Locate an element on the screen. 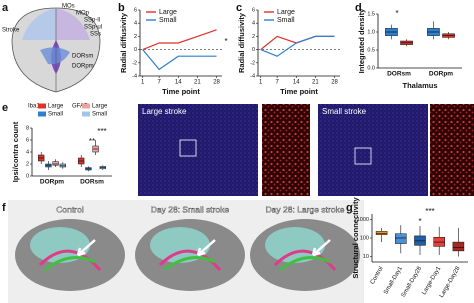 This screenshot has height=303, width=474. x-tick-label: Small-Day1 is located at coordinates (393, 280).